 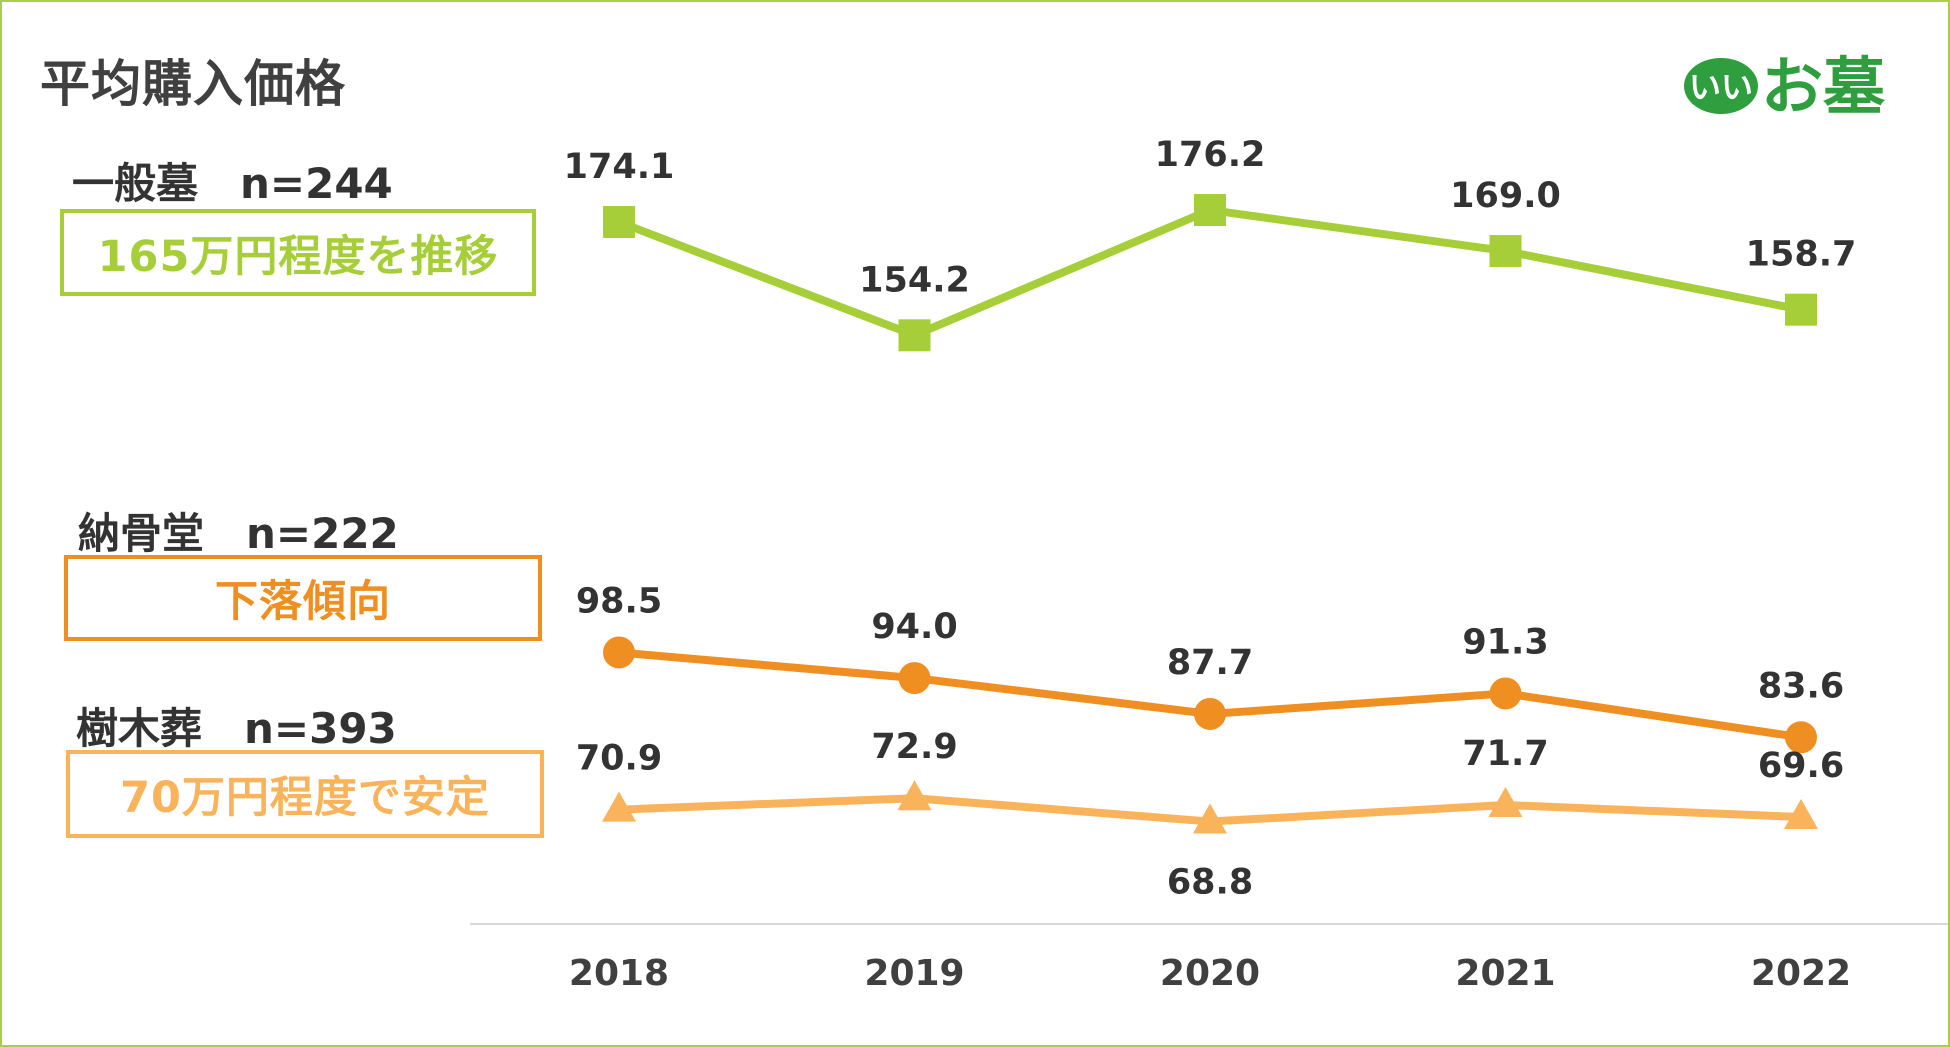 I want to click on logo-badge-text: いい, so click(x=1721, y=87).